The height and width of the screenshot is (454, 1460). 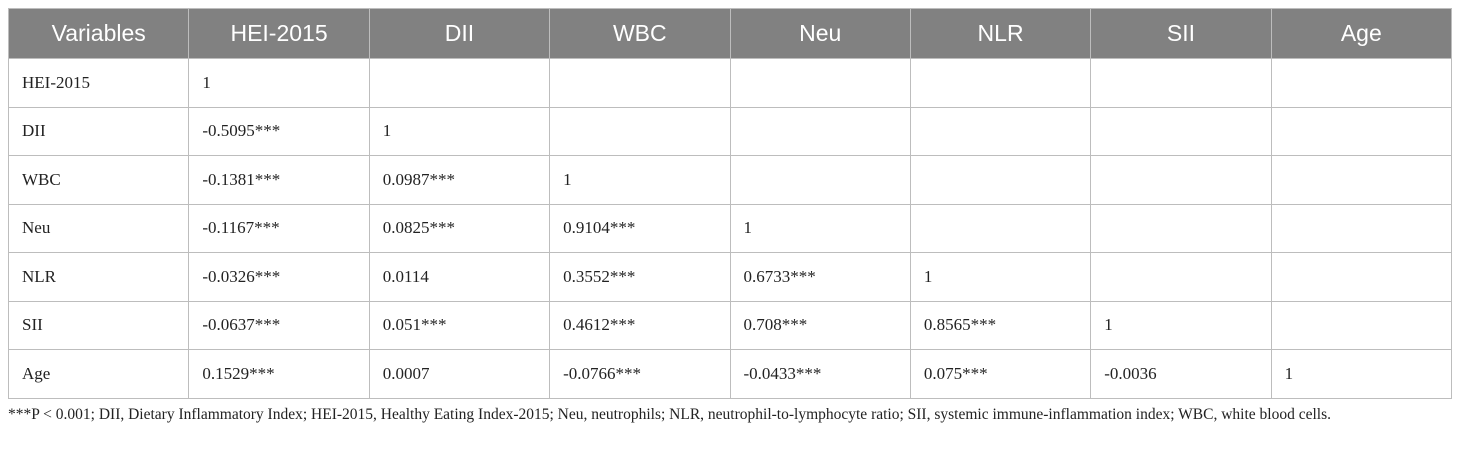 What do you see at coordinates (98, 277) in the screenshot?
I see `row-label: NLR` at bounding box center [98, 277].